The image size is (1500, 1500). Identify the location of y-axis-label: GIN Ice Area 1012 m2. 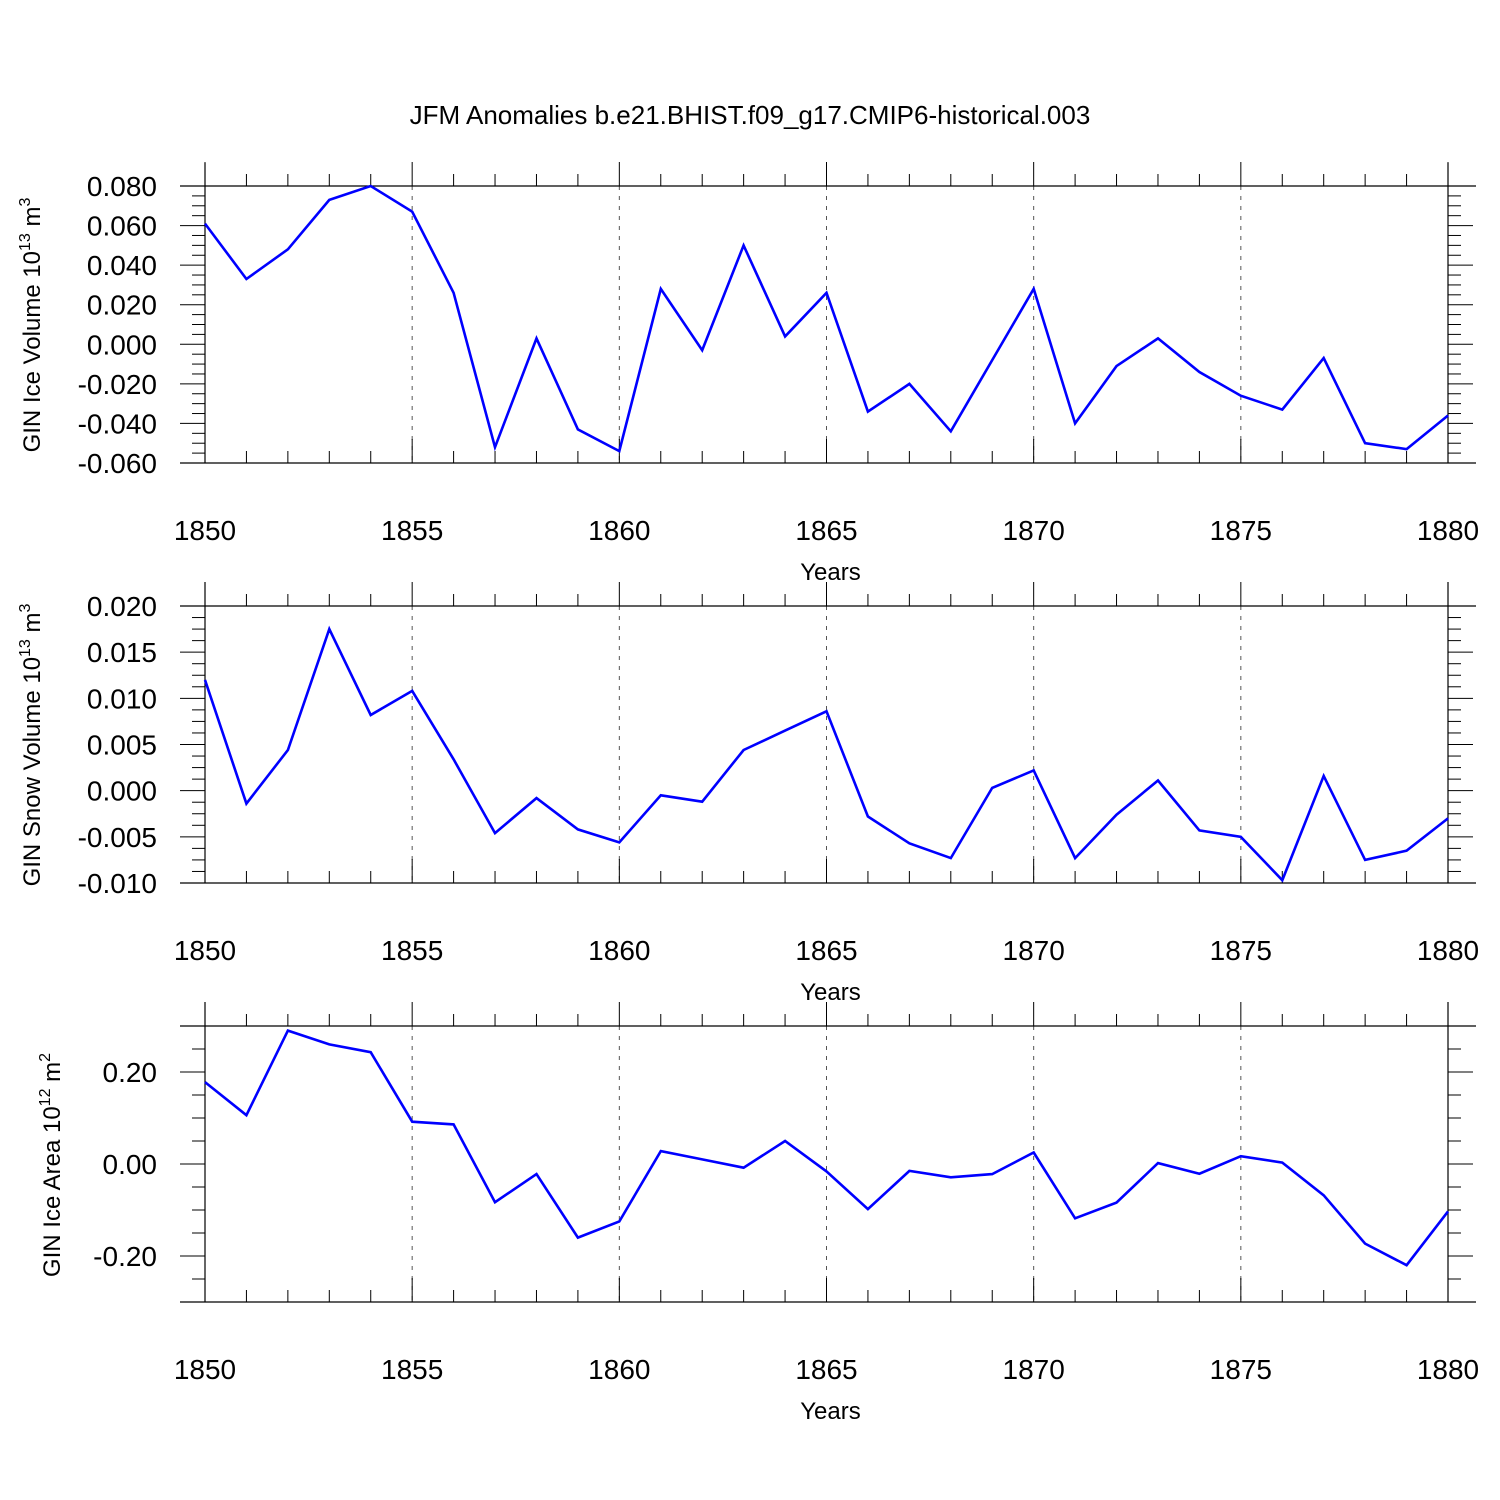
(51, 1165).